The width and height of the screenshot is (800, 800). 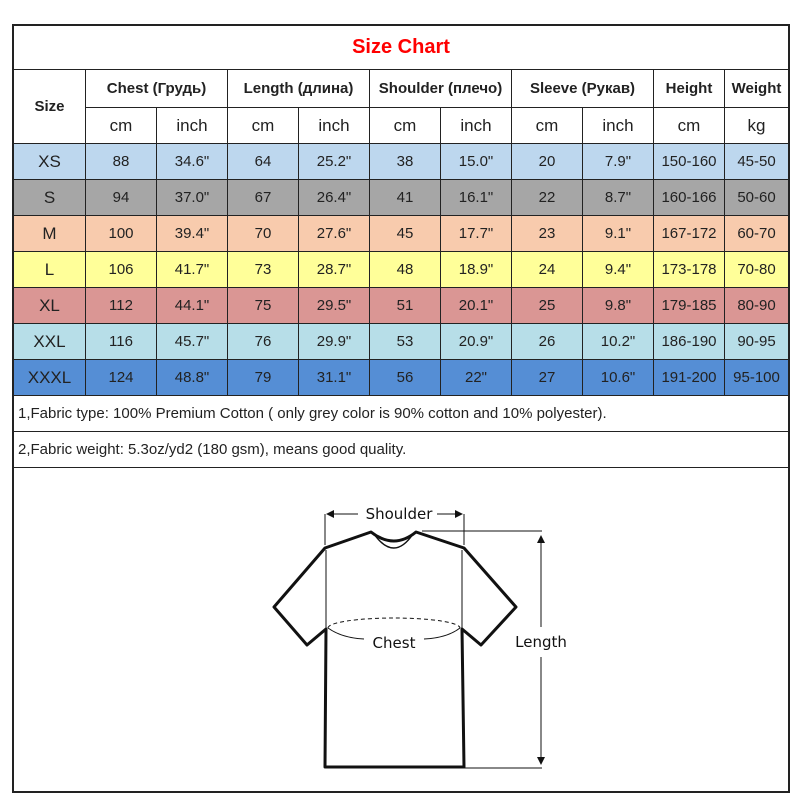 What do you see at coordinates (263, 233) in the screenshot?
I see `value-cell: 70` at bounding box center [263, 233].